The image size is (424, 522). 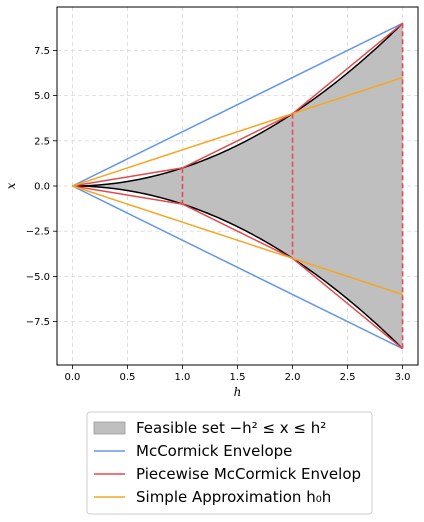 I want to click on y-tick-label: −5.0, so click(x=38, y=277).